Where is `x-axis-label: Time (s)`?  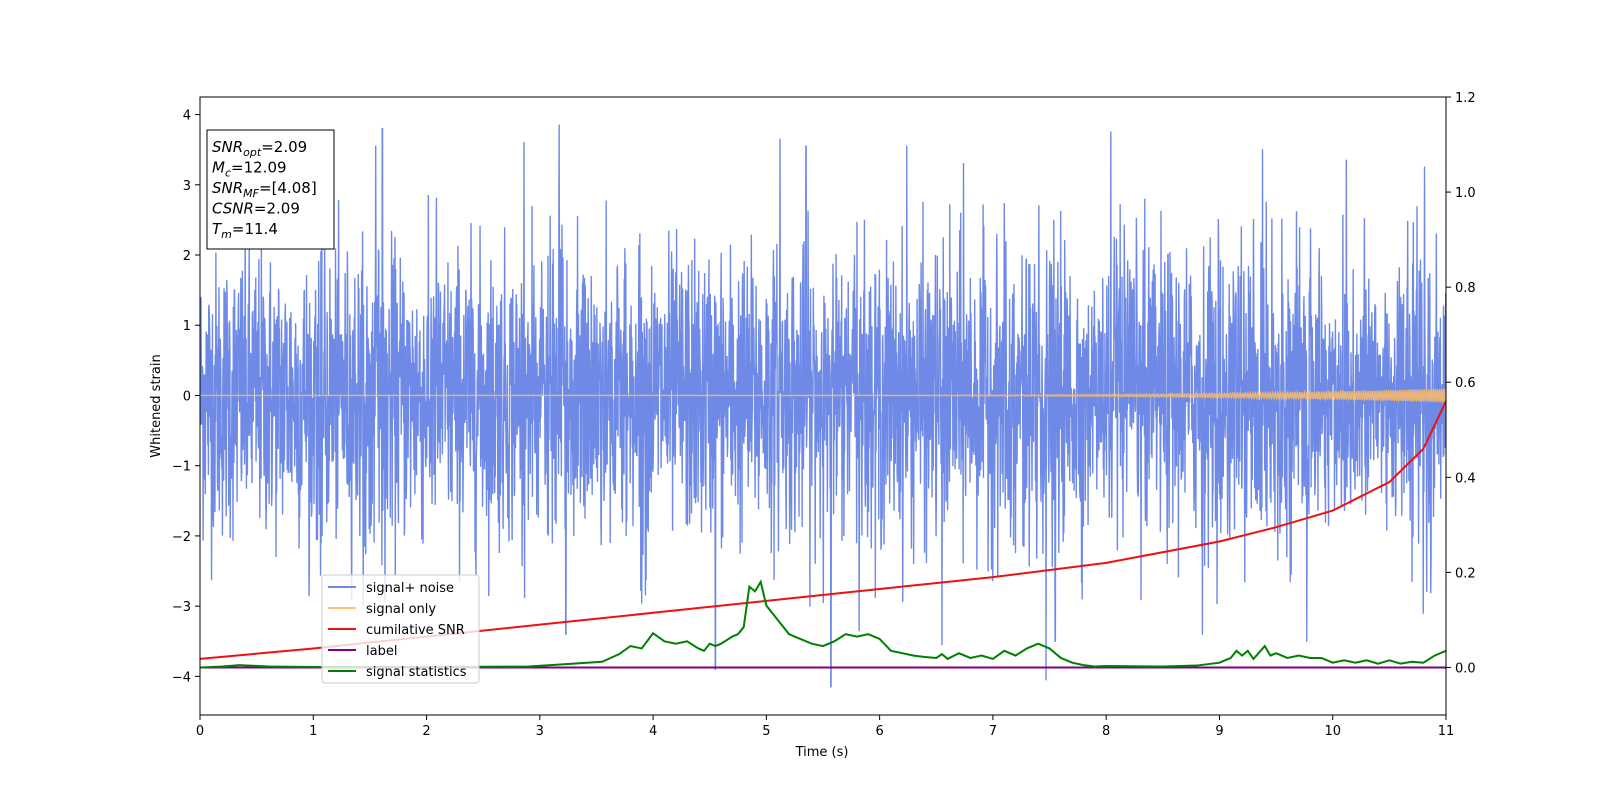 x-axis-label: Time (s) is located at coordinates (822, 752).